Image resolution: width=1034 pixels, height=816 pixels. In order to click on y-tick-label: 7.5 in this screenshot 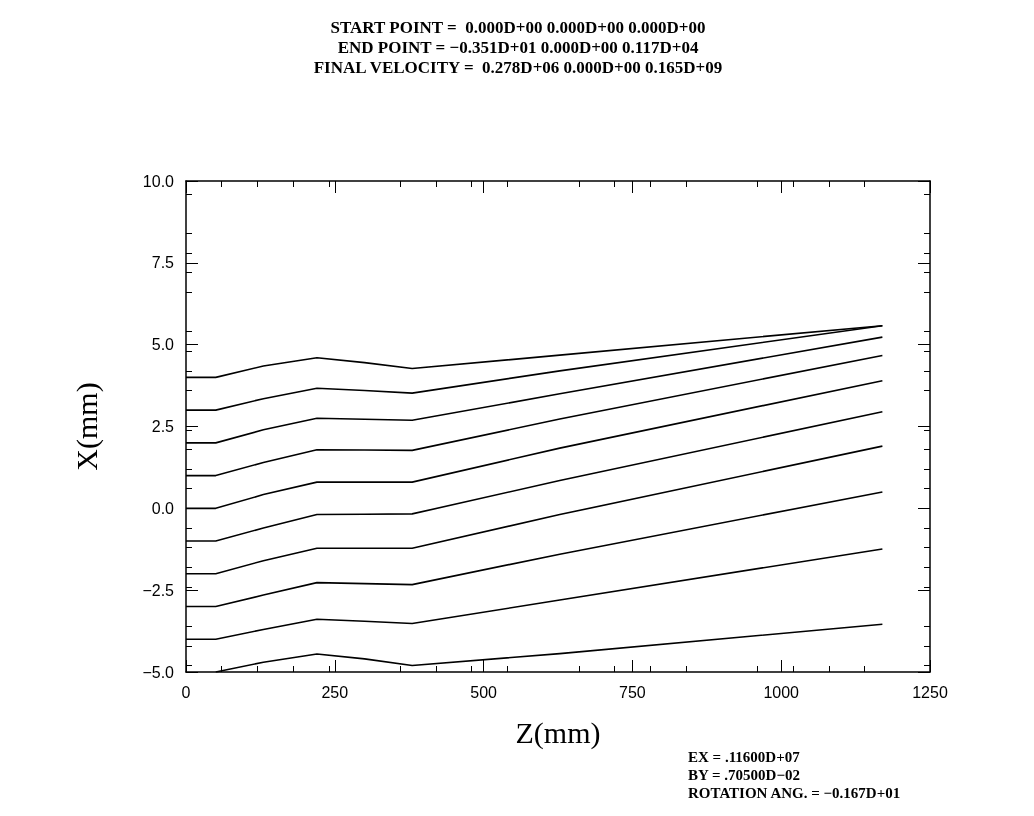, I will do `click(163, 263)`.